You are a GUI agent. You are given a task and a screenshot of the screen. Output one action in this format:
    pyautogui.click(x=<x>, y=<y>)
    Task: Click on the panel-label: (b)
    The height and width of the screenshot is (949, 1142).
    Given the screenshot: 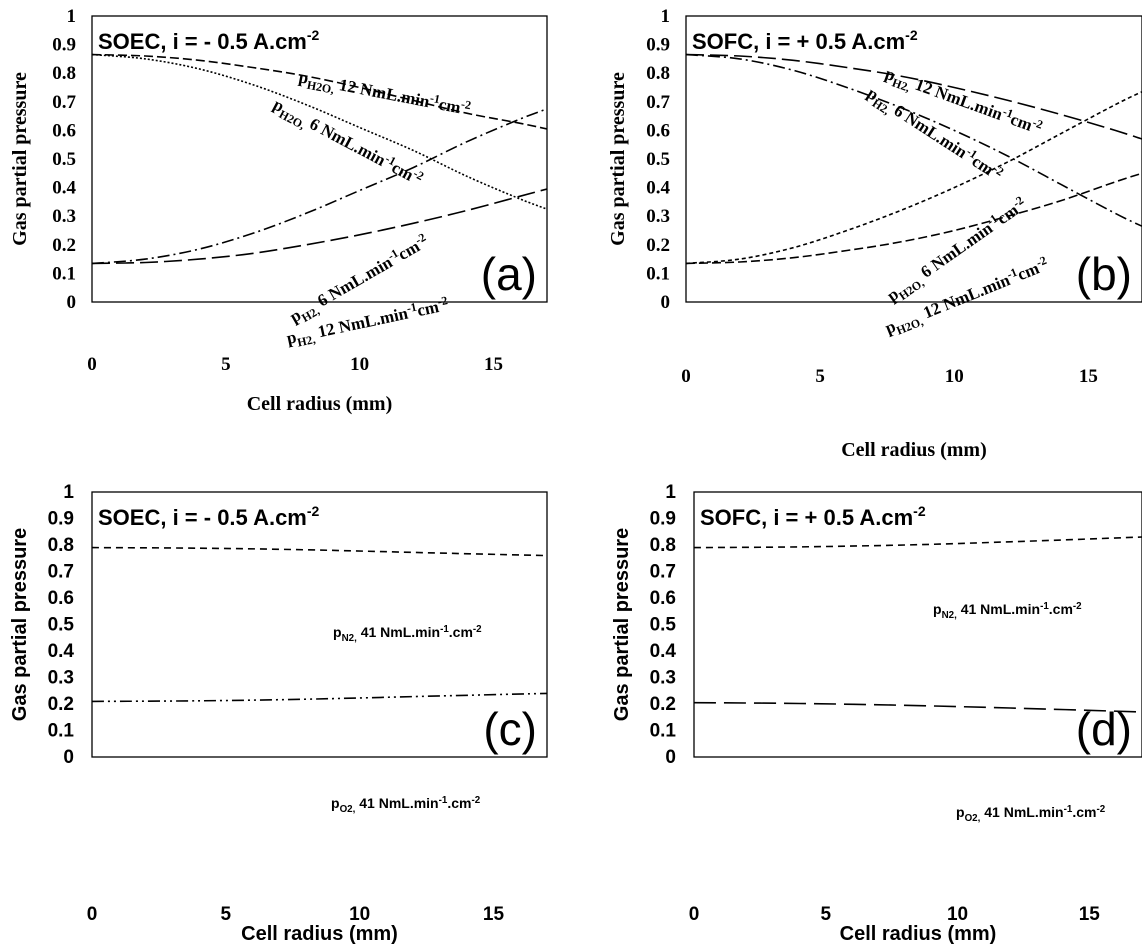 What is the action you would take?
    pyautogui.click(x=1104, y=274)
    